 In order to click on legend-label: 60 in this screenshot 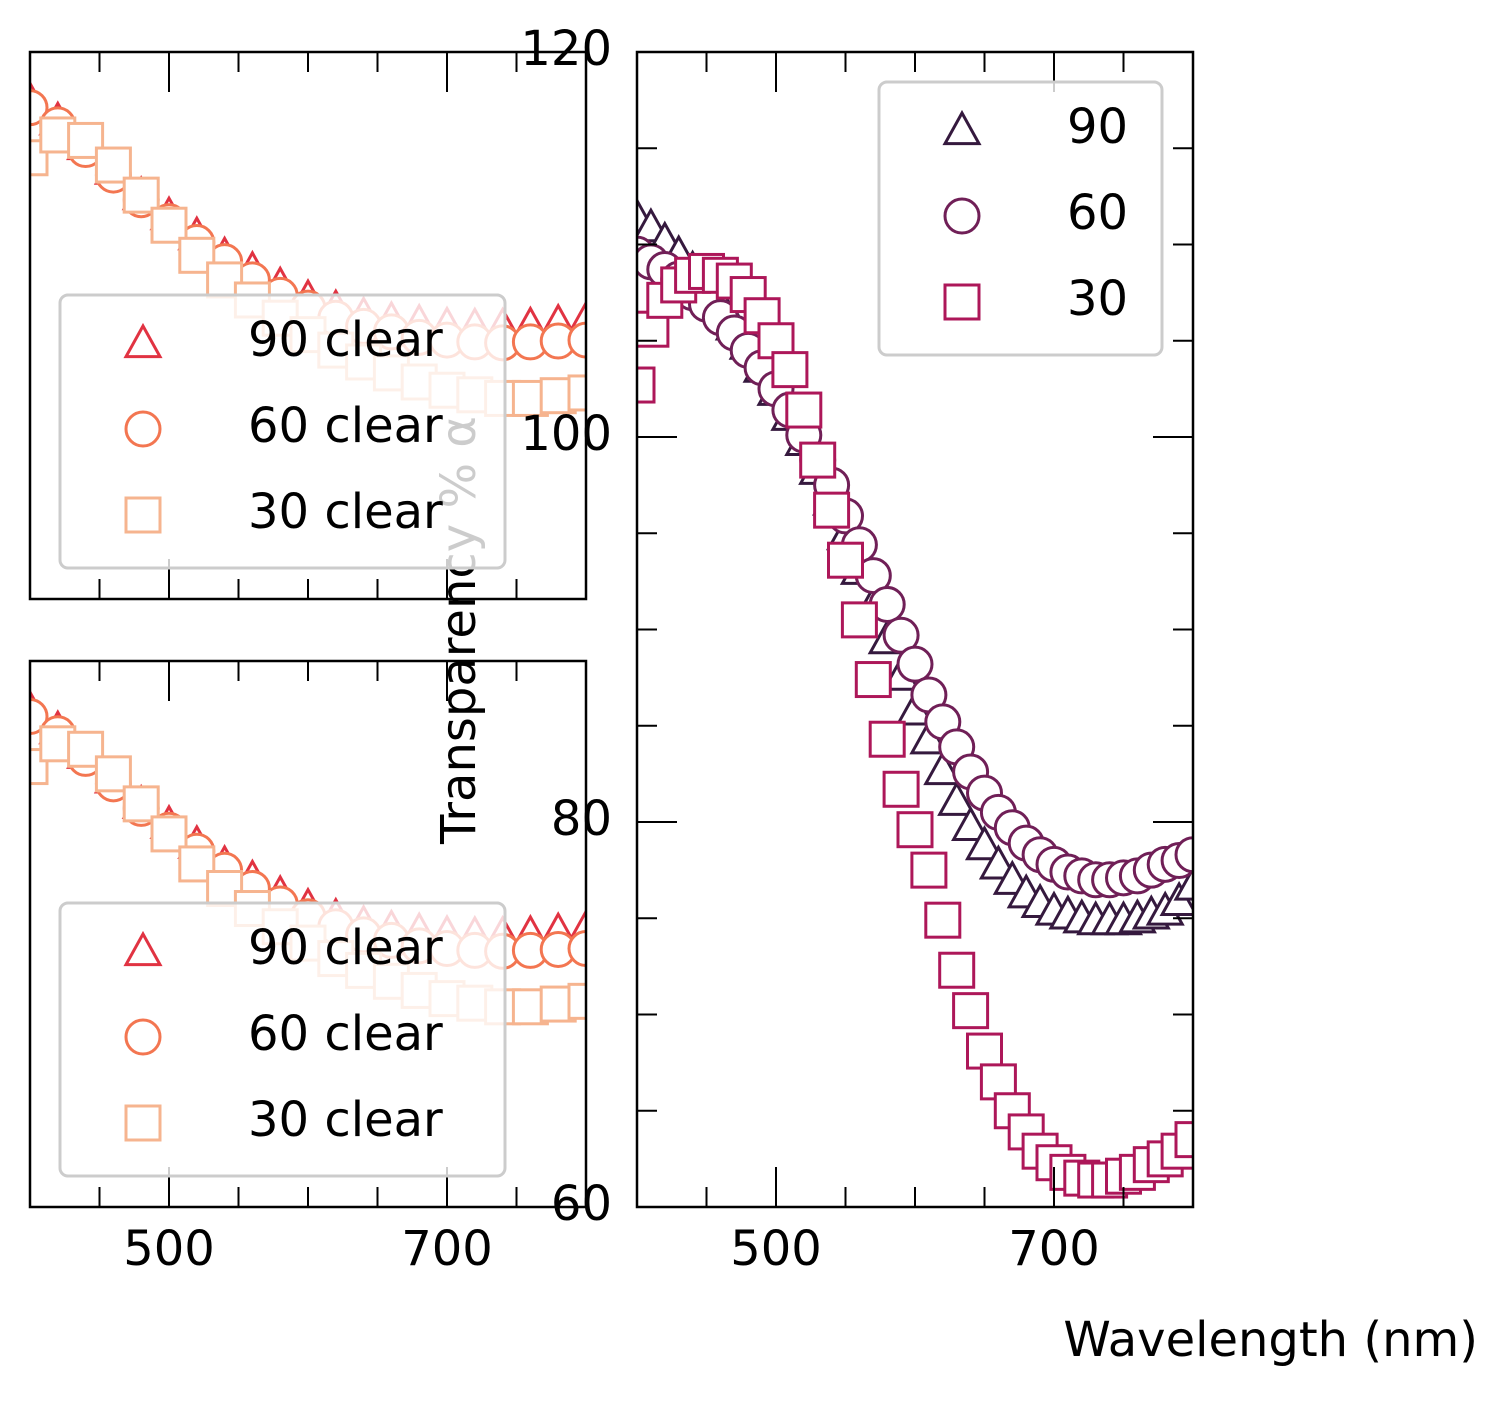, I will do `click(1097, 213)`.